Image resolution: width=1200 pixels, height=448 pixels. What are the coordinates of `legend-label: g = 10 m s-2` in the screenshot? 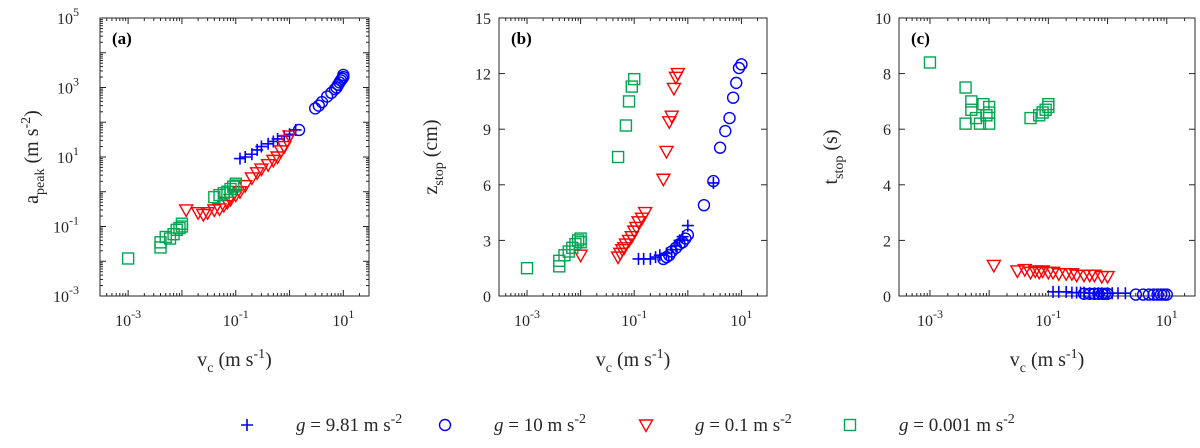 It's located at (540, 424).